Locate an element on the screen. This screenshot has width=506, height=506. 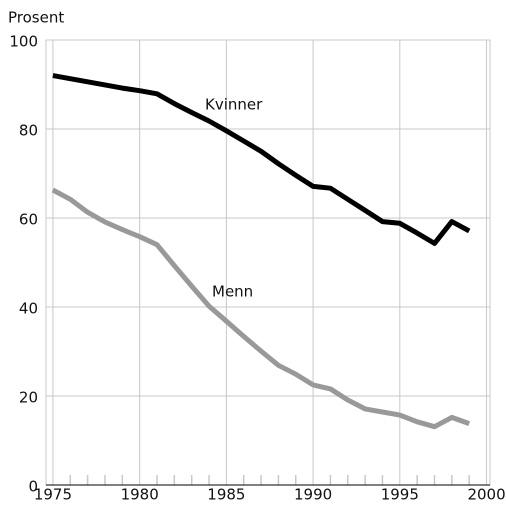
y-tick-label: 20 is located at coordinates (28, 398).